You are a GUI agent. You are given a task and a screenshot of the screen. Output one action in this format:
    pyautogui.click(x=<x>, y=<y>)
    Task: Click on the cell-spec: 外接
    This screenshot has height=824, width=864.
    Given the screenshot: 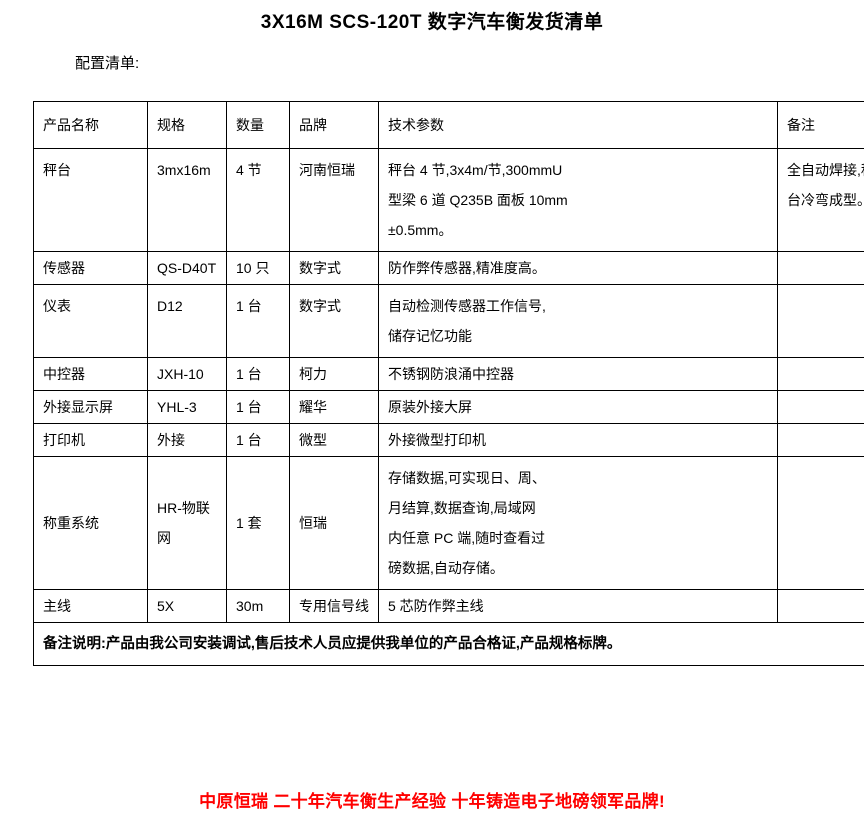 What is the action you would take?
    pyautogui.click(x=187, y=440)
    